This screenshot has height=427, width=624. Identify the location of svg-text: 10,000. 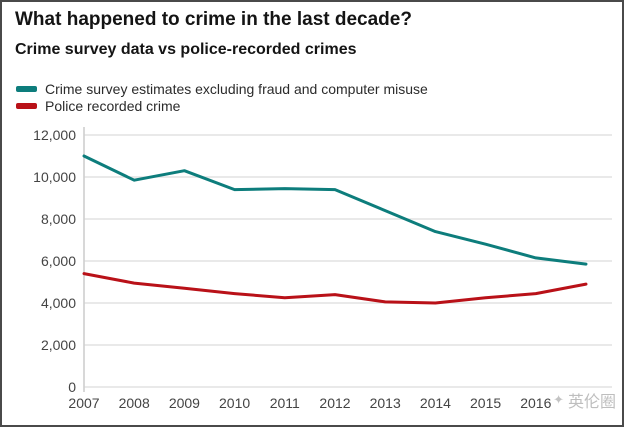
(54, 177).